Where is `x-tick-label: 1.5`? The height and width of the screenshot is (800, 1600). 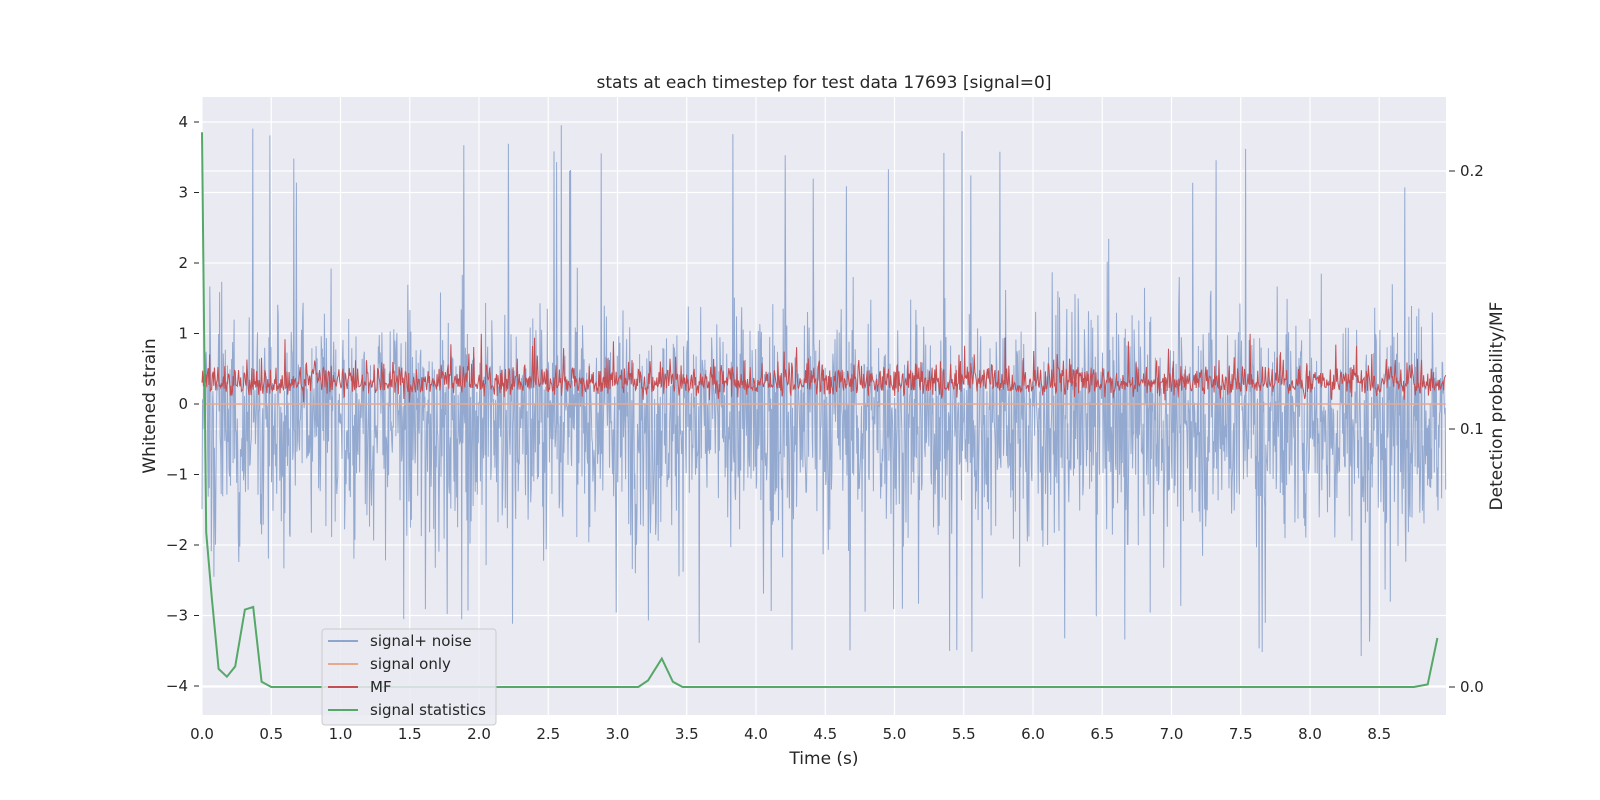
x-tick-label: 1.5 is located at coordinates (410, 734).